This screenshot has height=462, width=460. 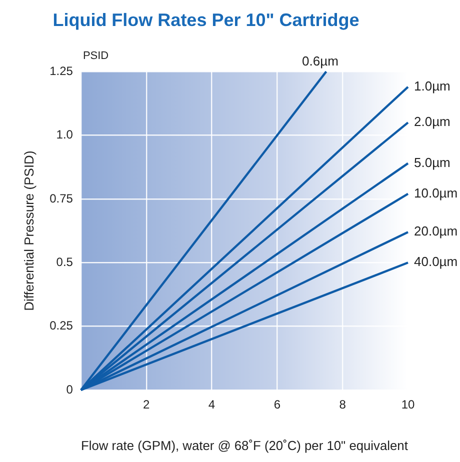 What do you see at coordinates (432, 86) in the screenshot?
I see `series-label: 1.0µm` at bounding box center [432, 86].